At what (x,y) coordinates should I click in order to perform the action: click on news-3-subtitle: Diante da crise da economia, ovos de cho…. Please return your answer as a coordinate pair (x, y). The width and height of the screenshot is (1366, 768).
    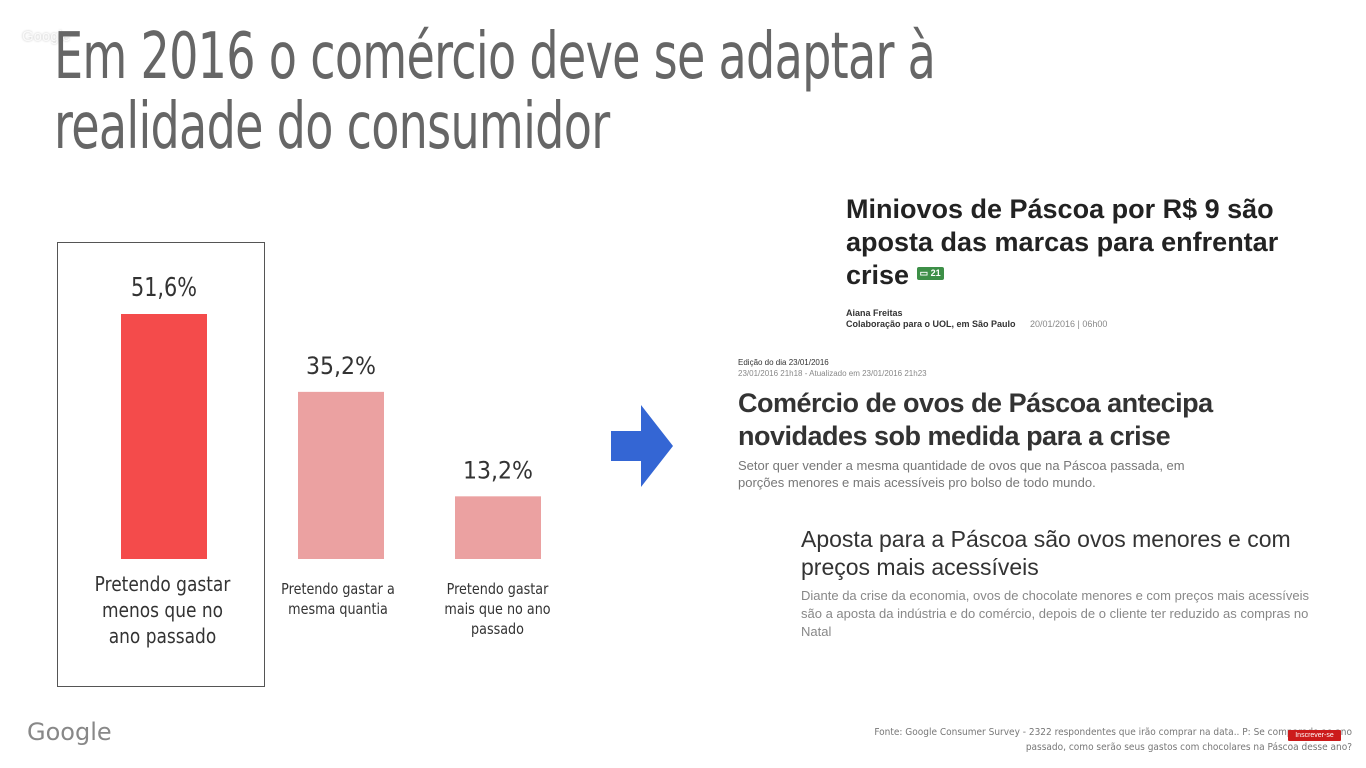
    Looking at the image, I should click on (1055, 613).